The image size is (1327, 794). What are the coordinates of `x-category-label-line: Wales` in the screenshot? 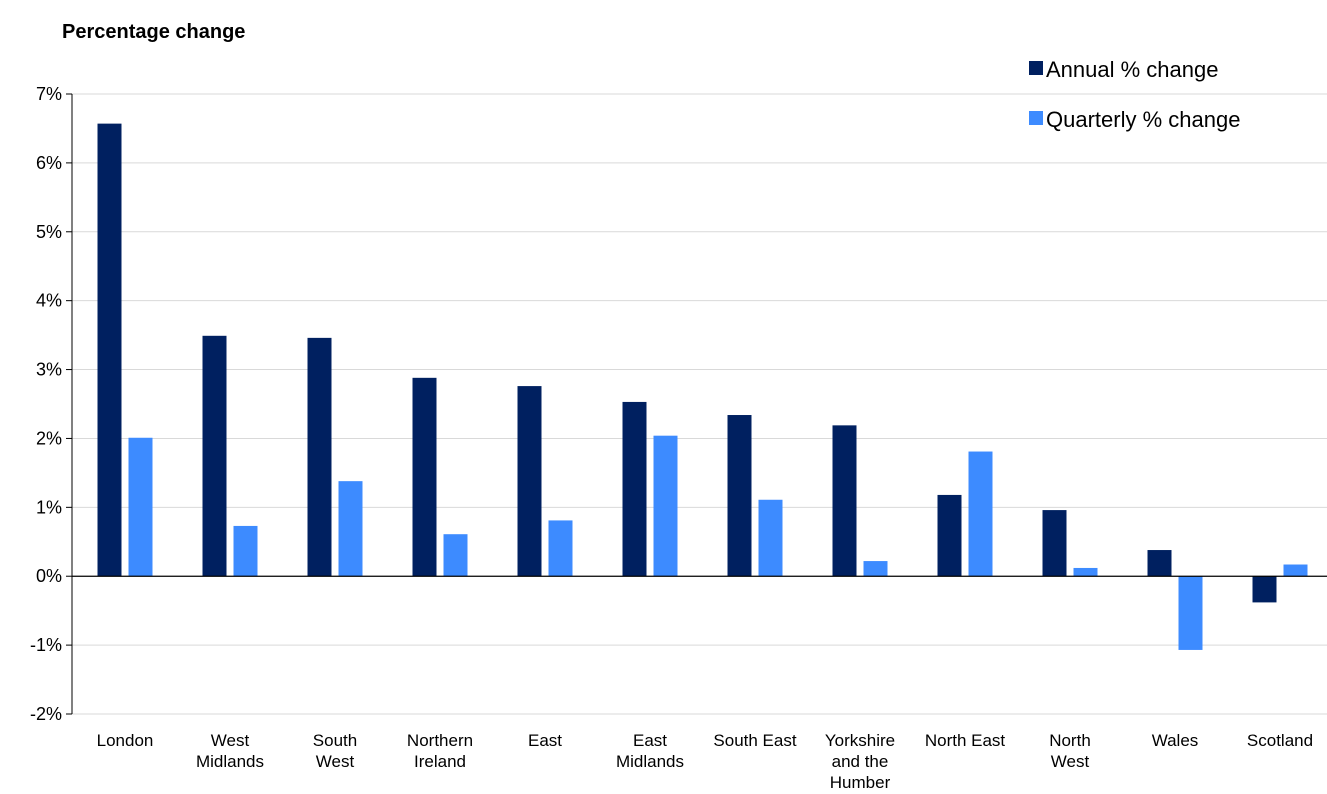 It's located at (1175, 740).